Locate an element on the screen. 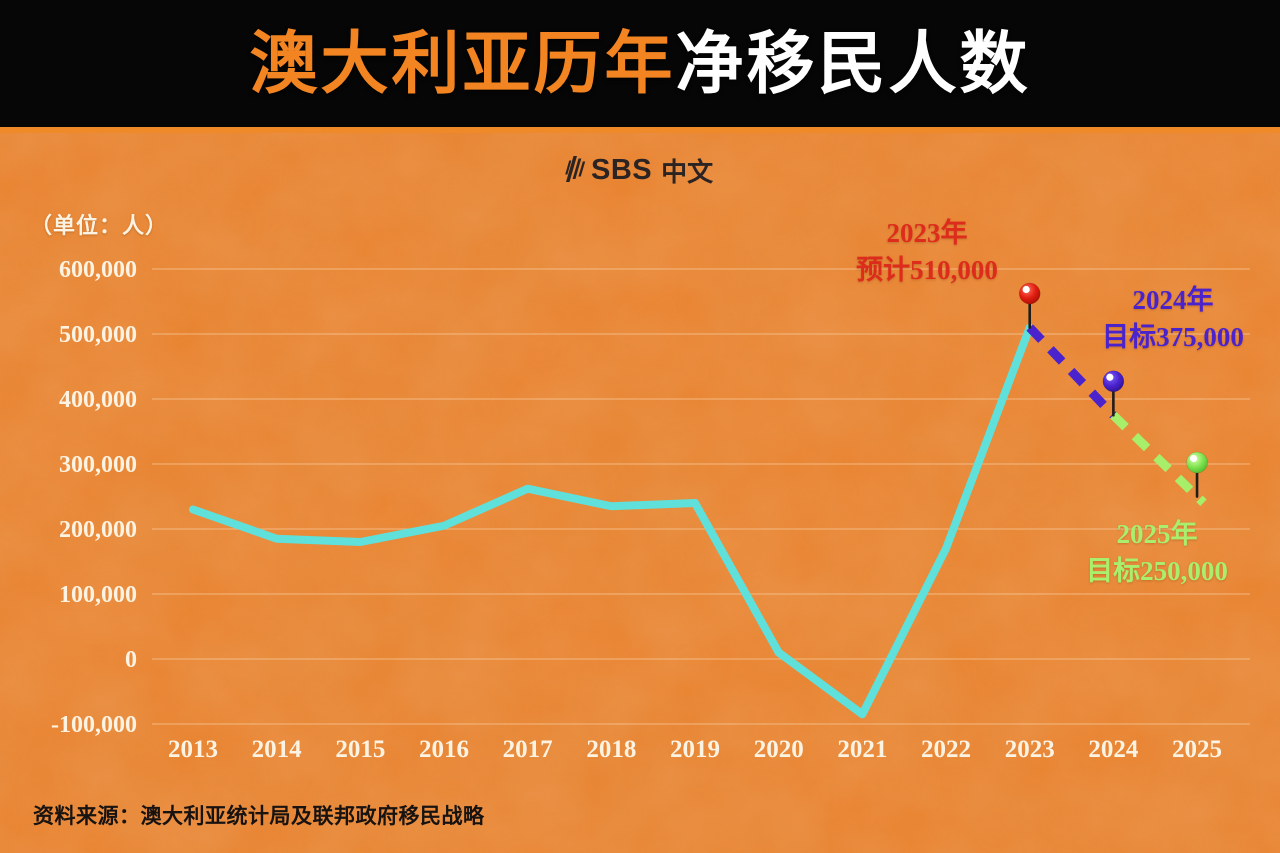 The image size is (1280, 853). annotation-2023-year: 2023年 is located at coordinates (927, 233).